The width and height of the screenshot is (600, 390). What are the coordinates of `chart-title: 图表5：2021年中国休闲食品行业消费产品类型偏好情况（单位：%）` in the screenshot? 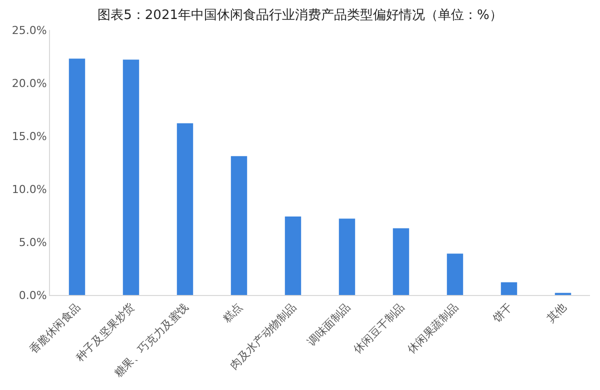 It's located at (300, 15).